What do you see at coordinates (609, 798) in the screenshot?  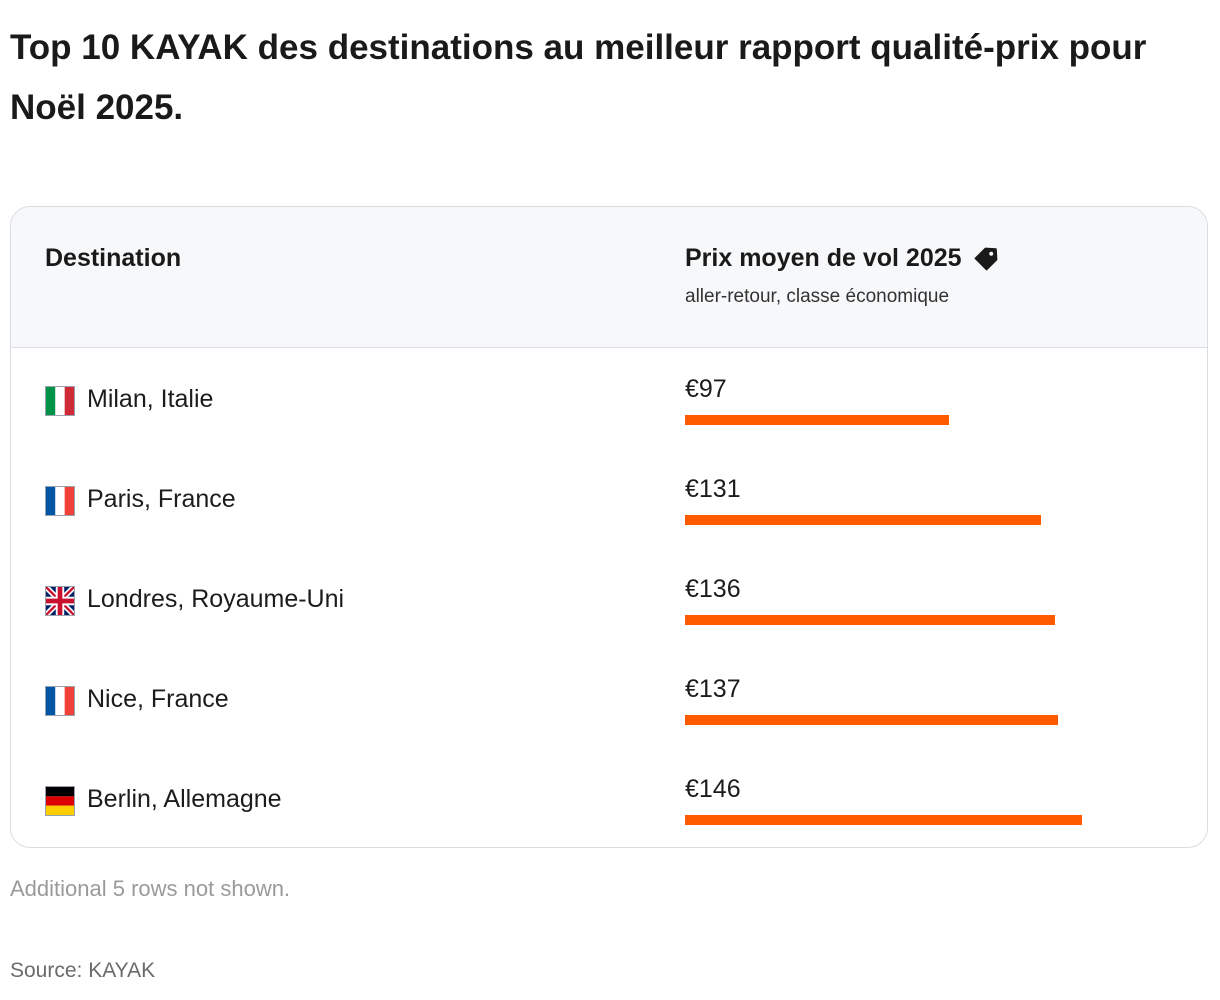 I see `table-row: Berlin, Allemagne €146` at bounding box center [609, 798].